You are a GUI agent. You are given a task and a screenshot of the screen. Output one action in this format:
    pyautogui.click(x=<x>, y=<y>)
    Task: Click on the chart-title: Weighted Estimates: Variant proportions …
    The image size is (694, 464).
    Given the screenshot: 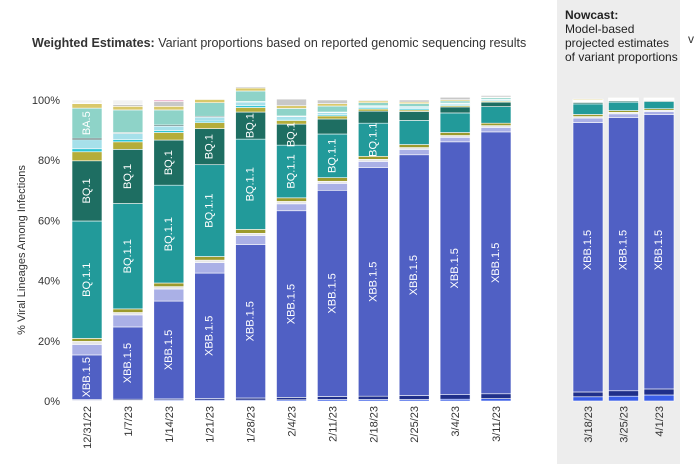 What is the action you would take?
    pyautogui.click(x=282, y=43)
    